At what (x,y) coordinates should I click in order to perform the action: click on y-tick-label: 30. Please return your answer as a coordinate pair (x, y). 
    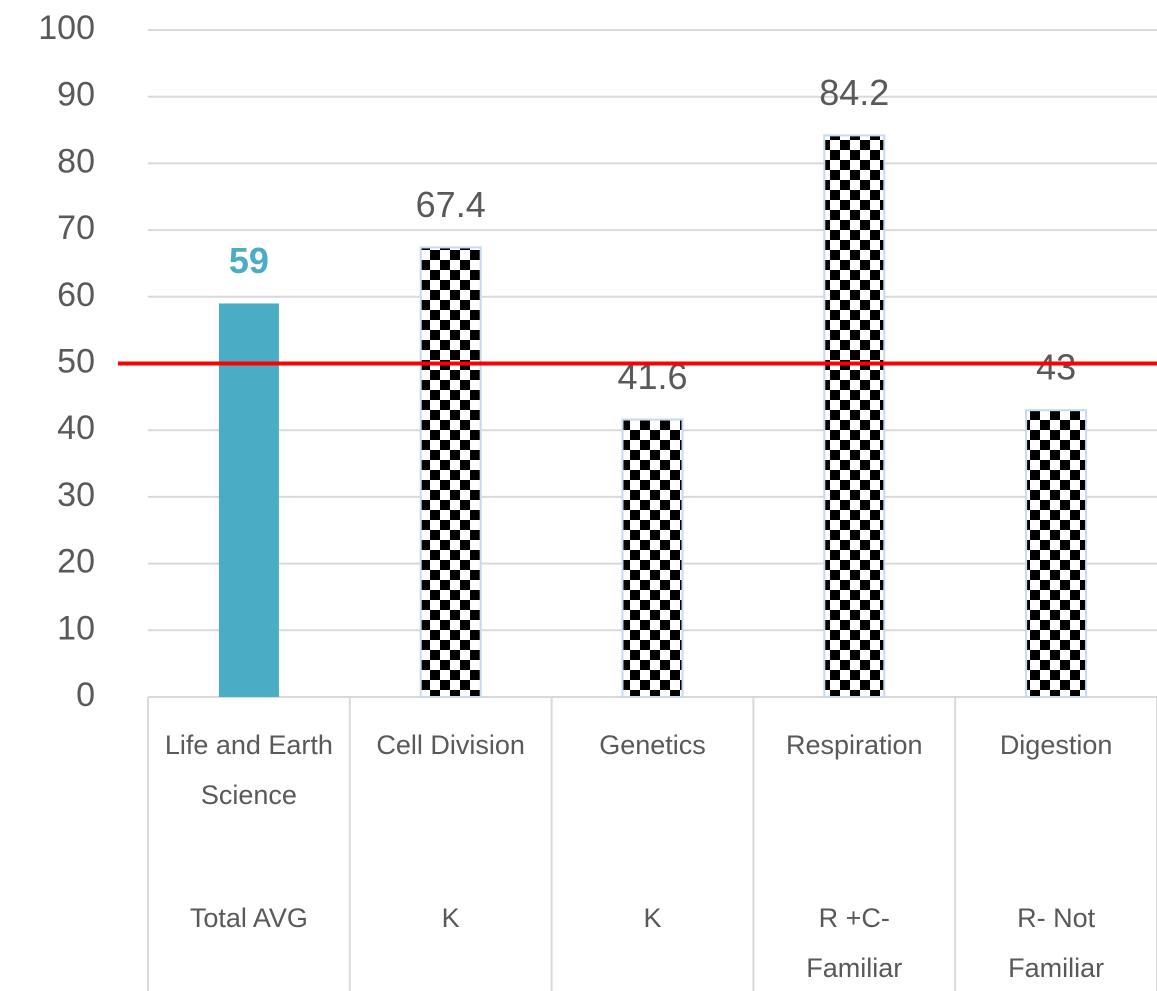
    Looking at the image, I should click on (76, 495).